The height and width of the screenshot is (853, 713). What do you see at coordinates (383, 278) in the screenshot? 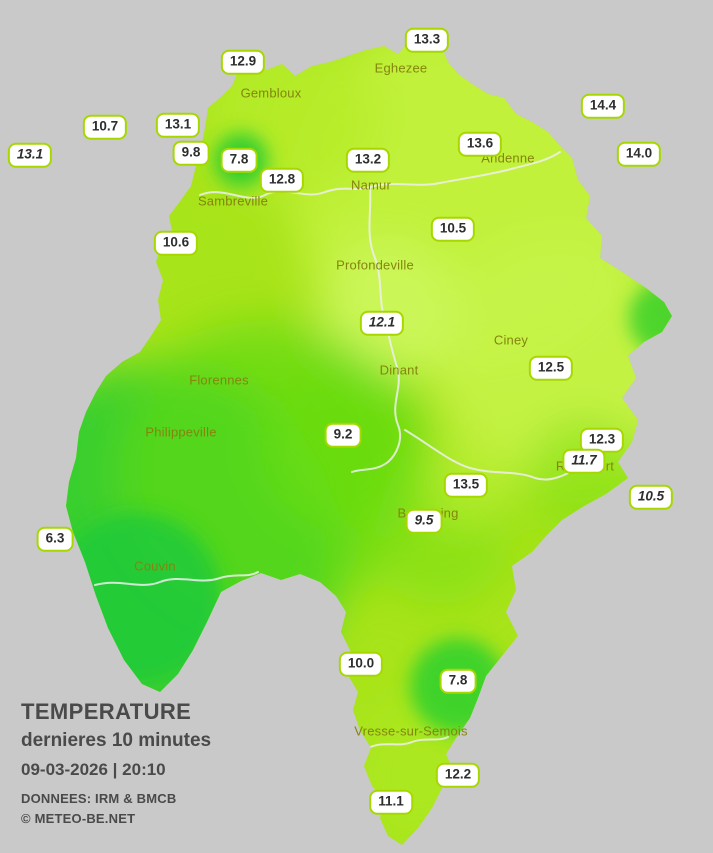
I see `river-meuse-middle` at bounding box center [383, 278].